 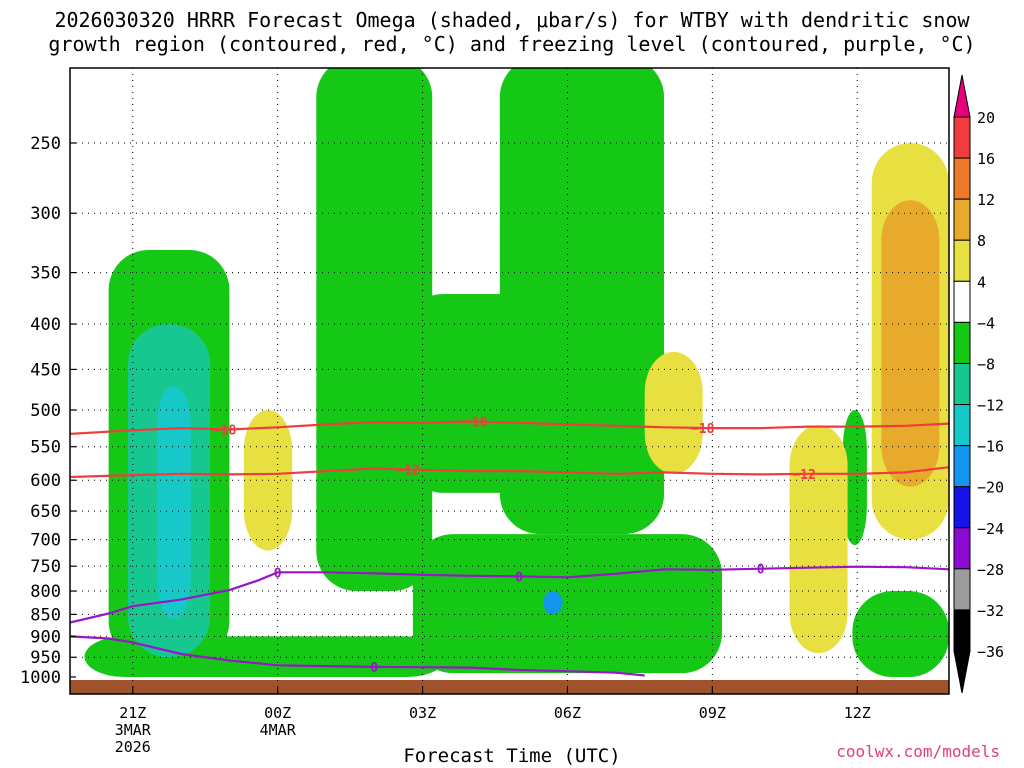 I want to click on x-tick-label-36-0: 12Z, so click(x=857, y=713).